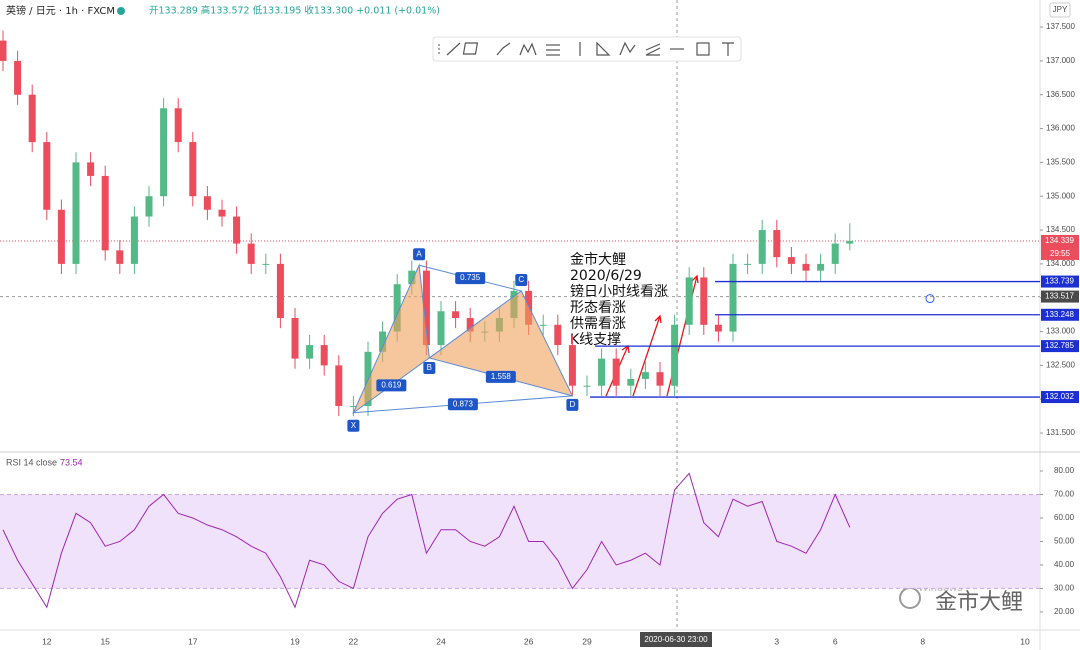 The width and height of the screenshot is (1080, 650). What do you see at coordinates (598, 324) in the screenshot?
I see `annotation-line: 供需看涨` at bounding box center [598, 324].